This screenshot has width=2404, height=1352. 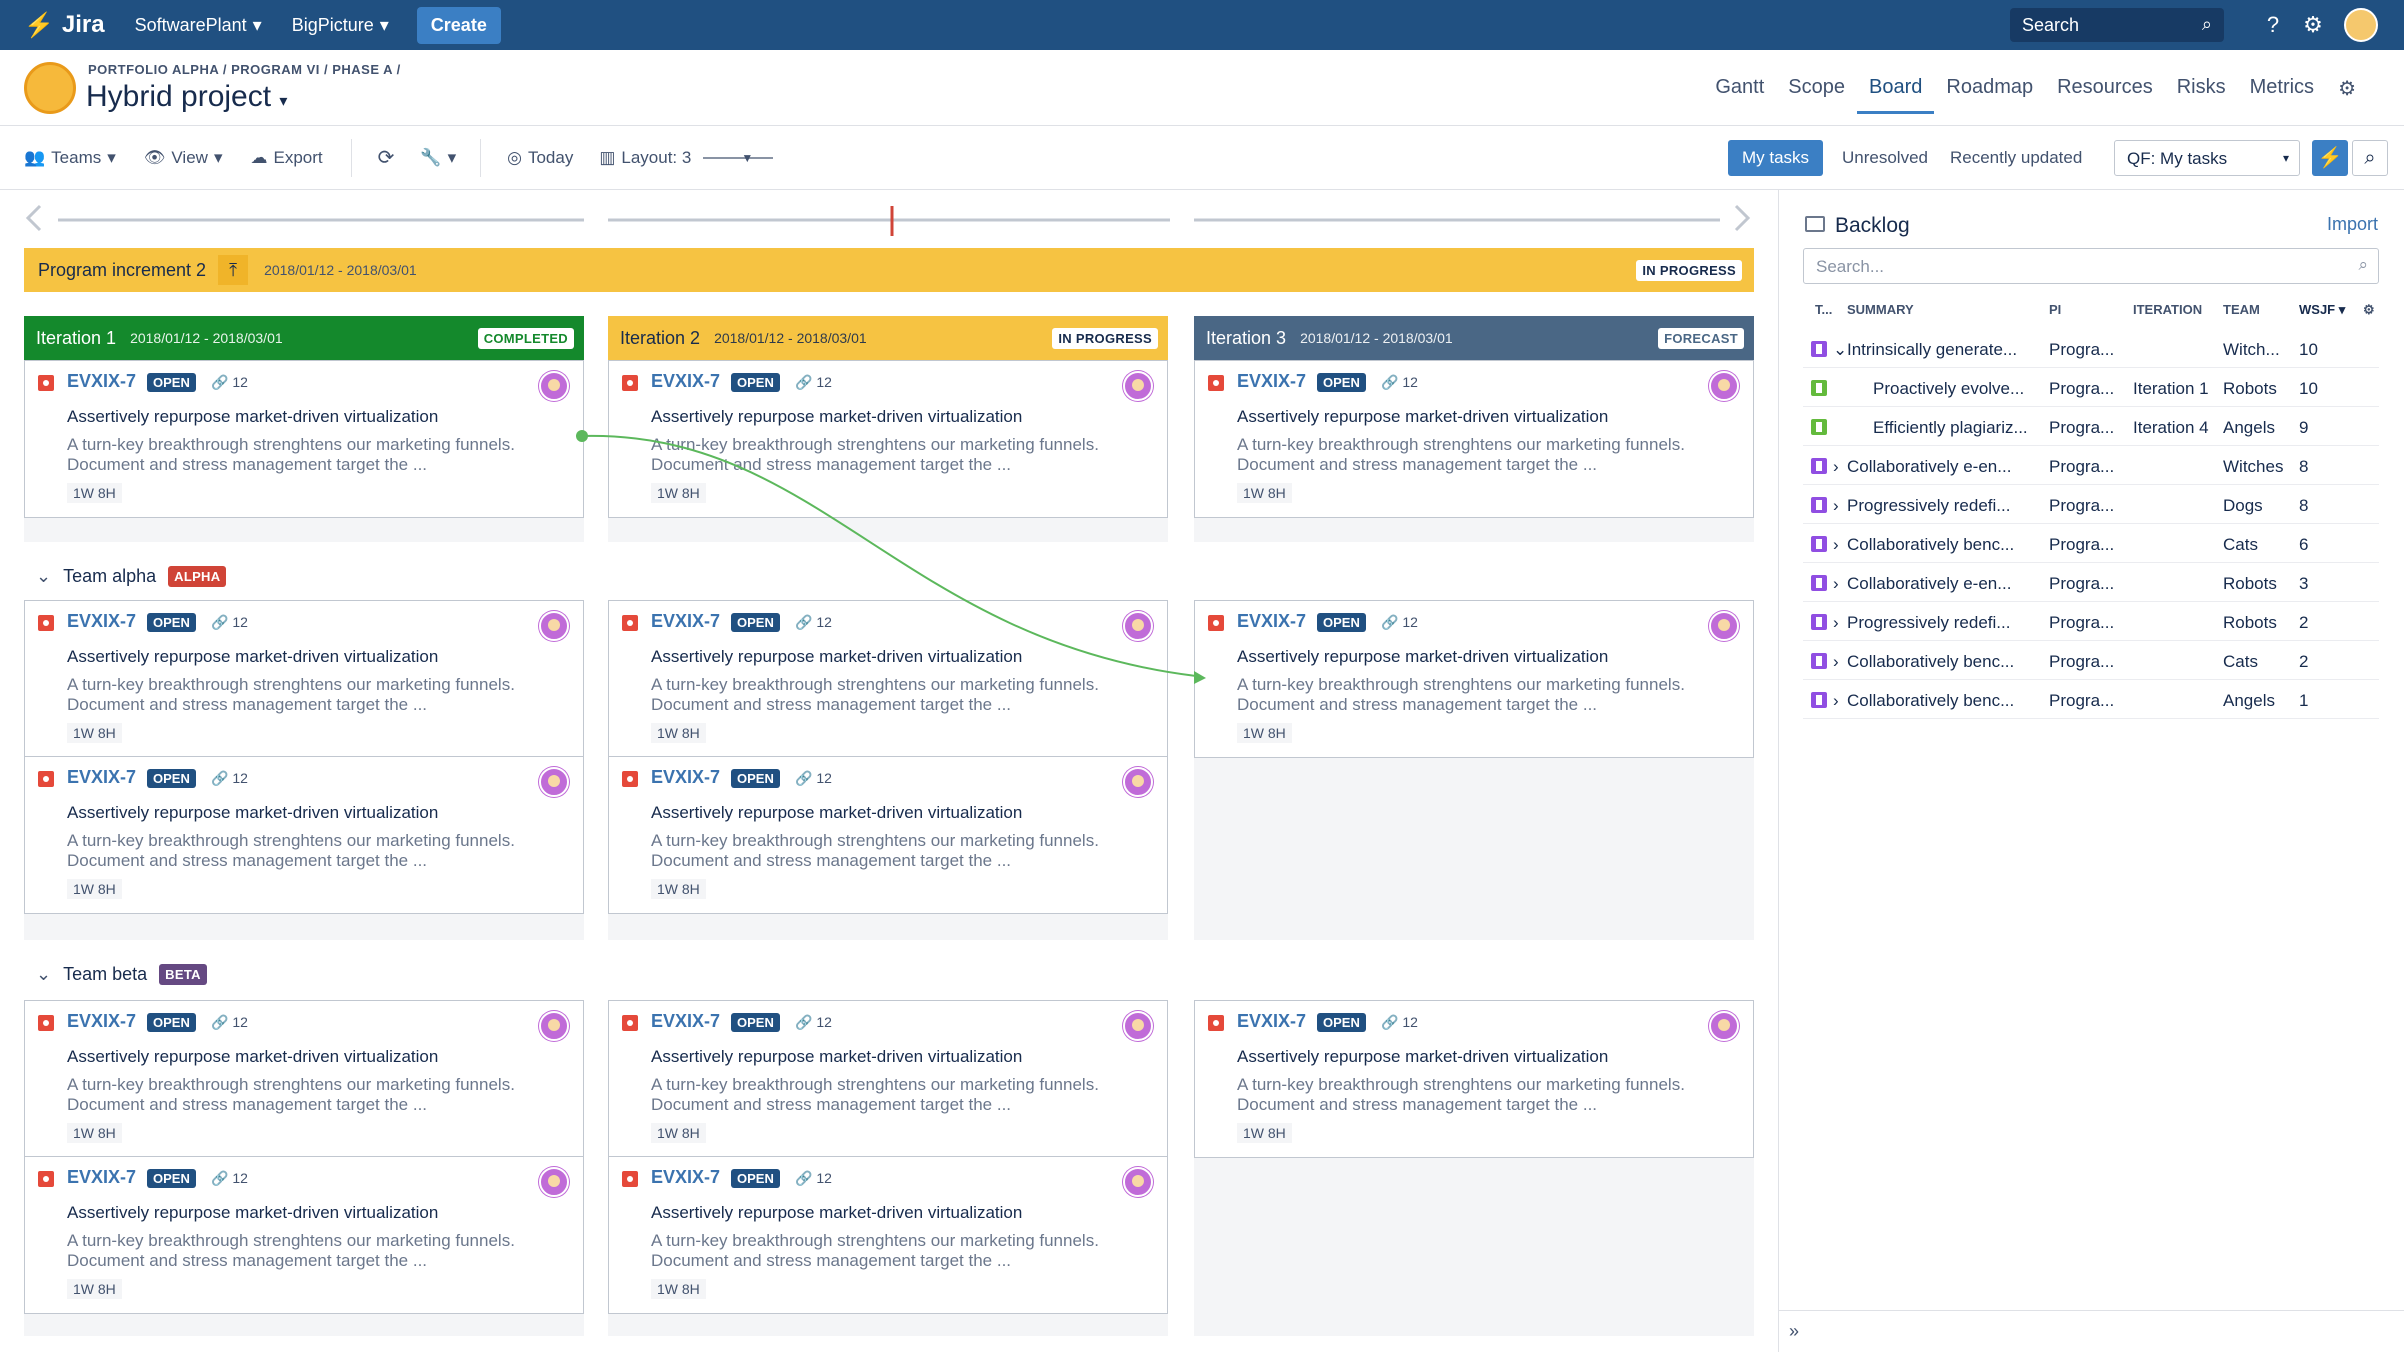 I want to click on today-button: ◎ Today, so click(x=540, y=157).